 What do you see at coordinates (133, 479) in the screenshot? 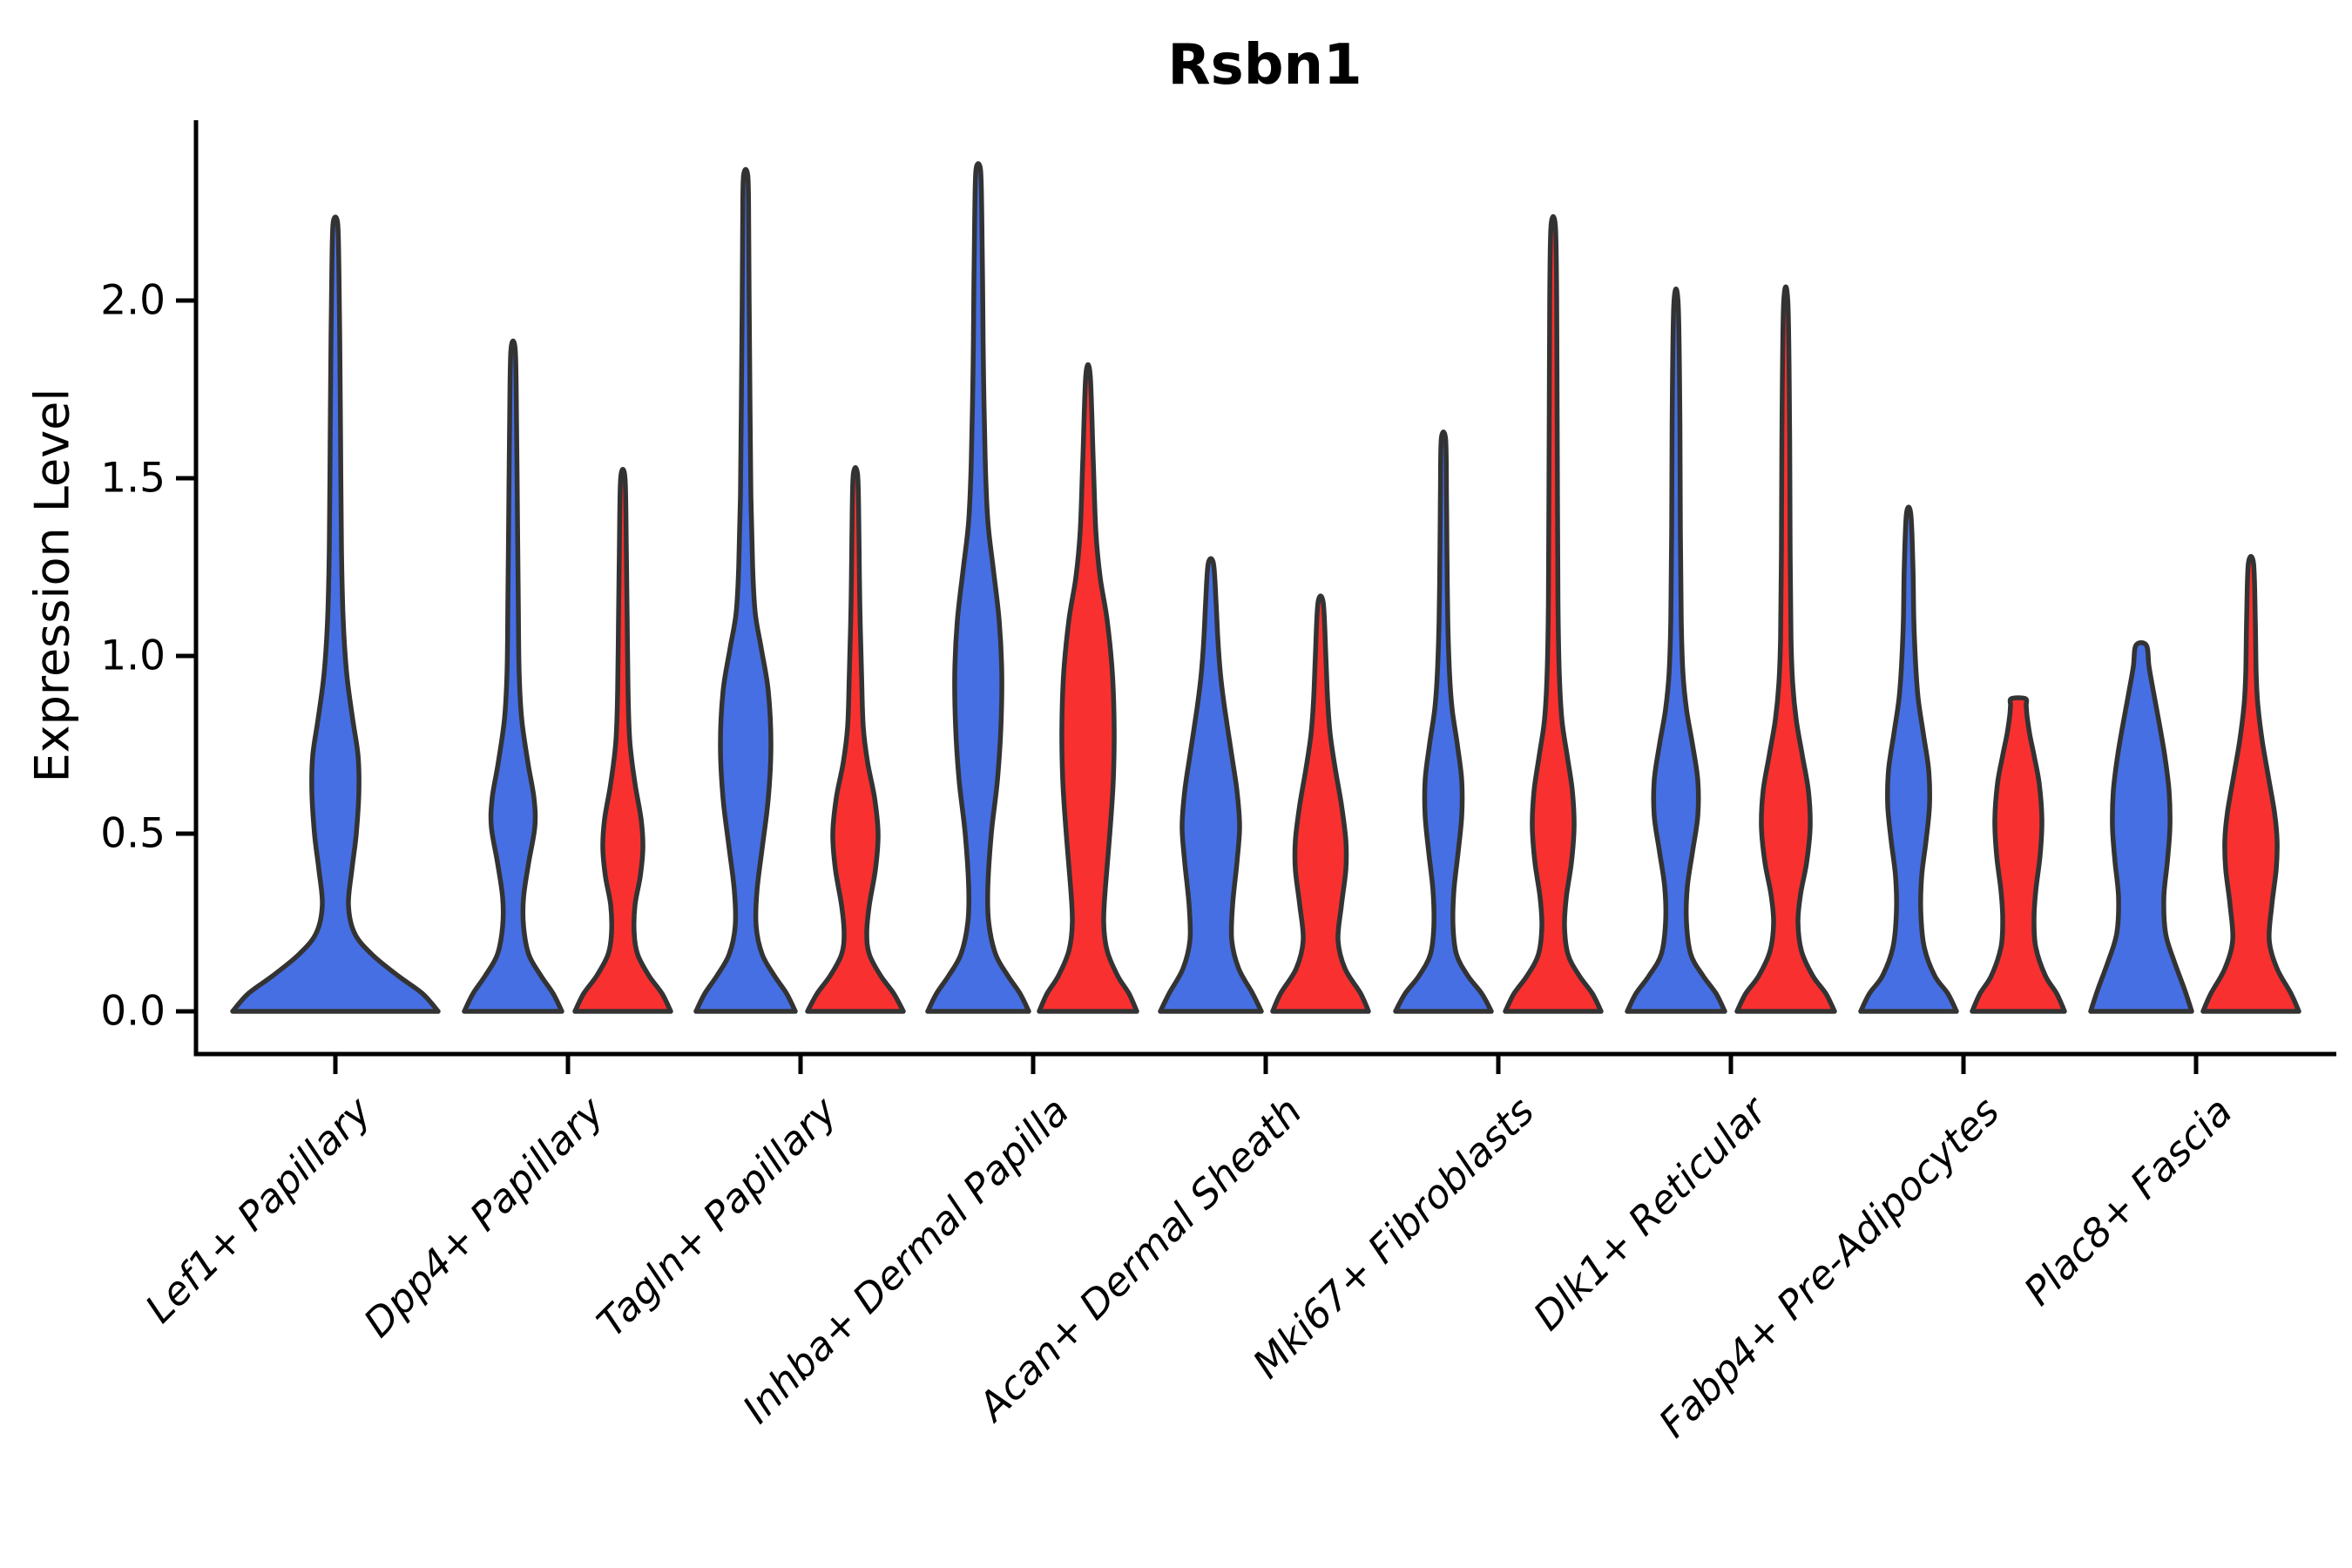
I see `y-tick-label-1.5: 1.5` at bounding box center [133, 479].